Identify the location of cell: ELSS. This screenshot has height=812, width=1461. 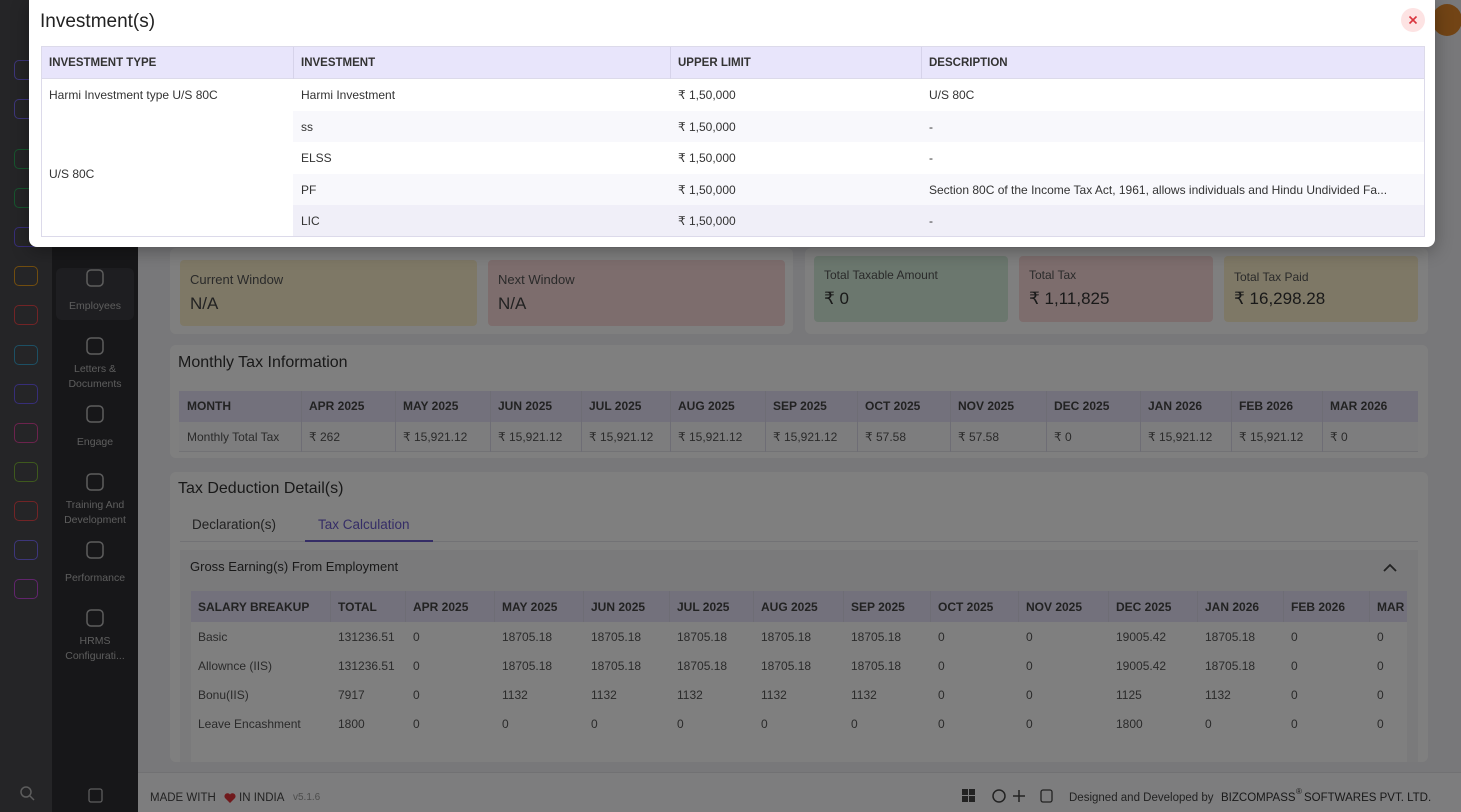
(316, 158).